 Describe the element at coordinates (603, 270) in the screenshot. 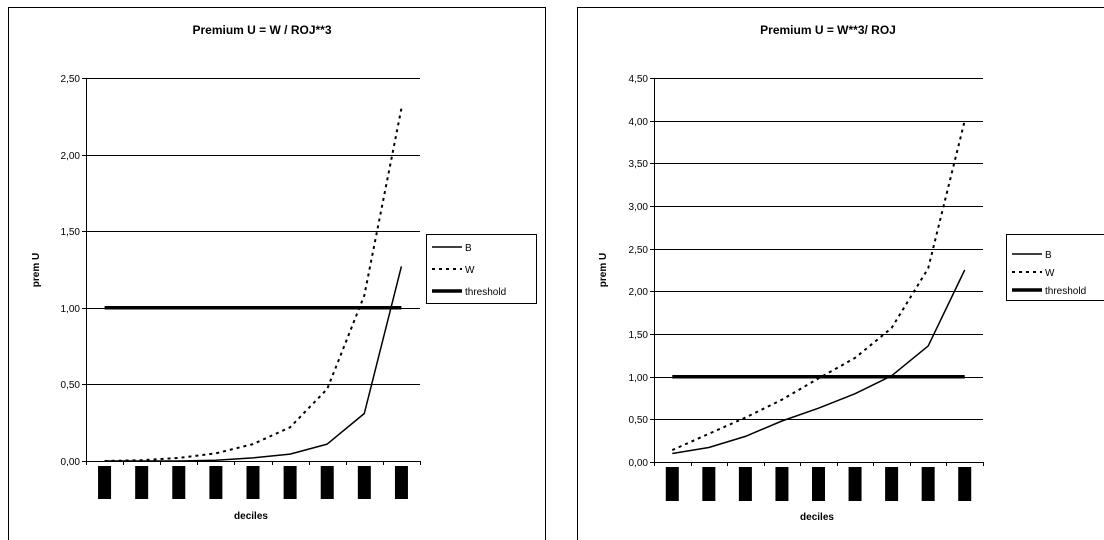

I see `chart-2-y-axis-label: prem U` at that location.